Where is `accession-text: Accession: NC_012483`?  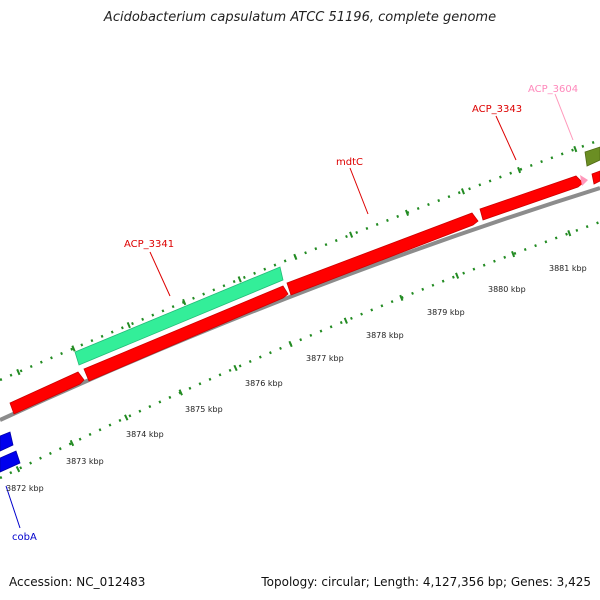 accession-text: Accession: NC_012483 is located at coordinates (77, 582).